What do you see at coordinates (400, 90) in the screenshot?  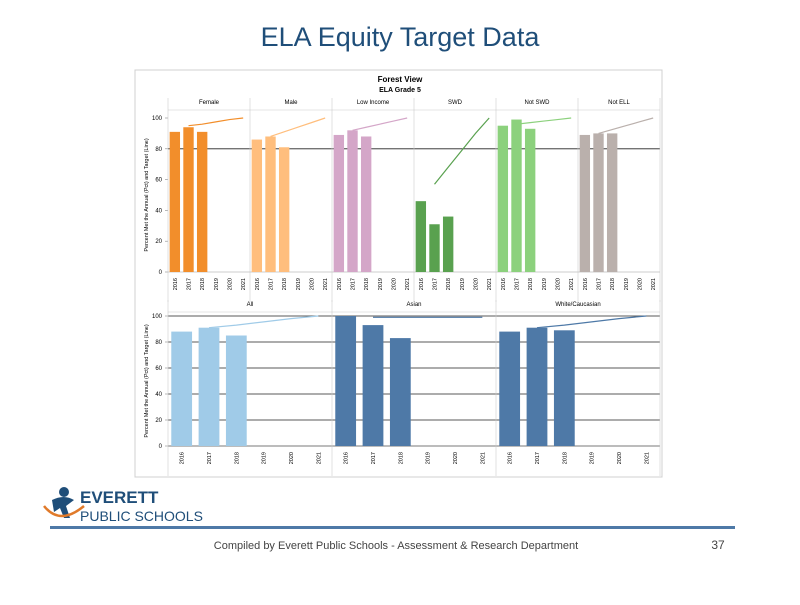 I see `chart-subtitle: ELA Grade 5` at bounding box center [400, 90].